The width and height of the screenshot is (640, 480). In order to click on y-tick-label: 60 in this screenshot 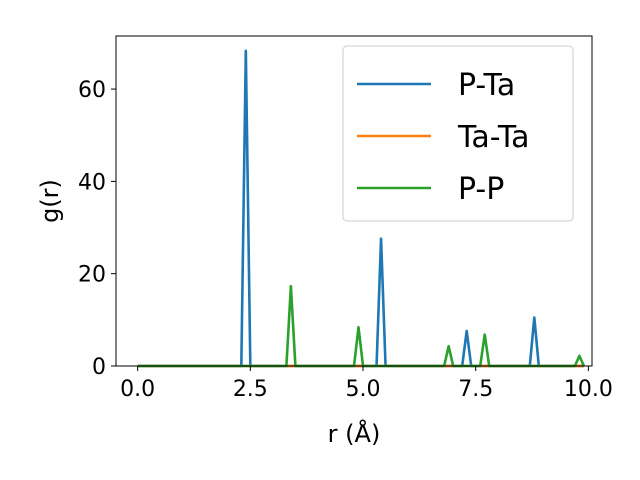, I will do `click(92, 90)`.